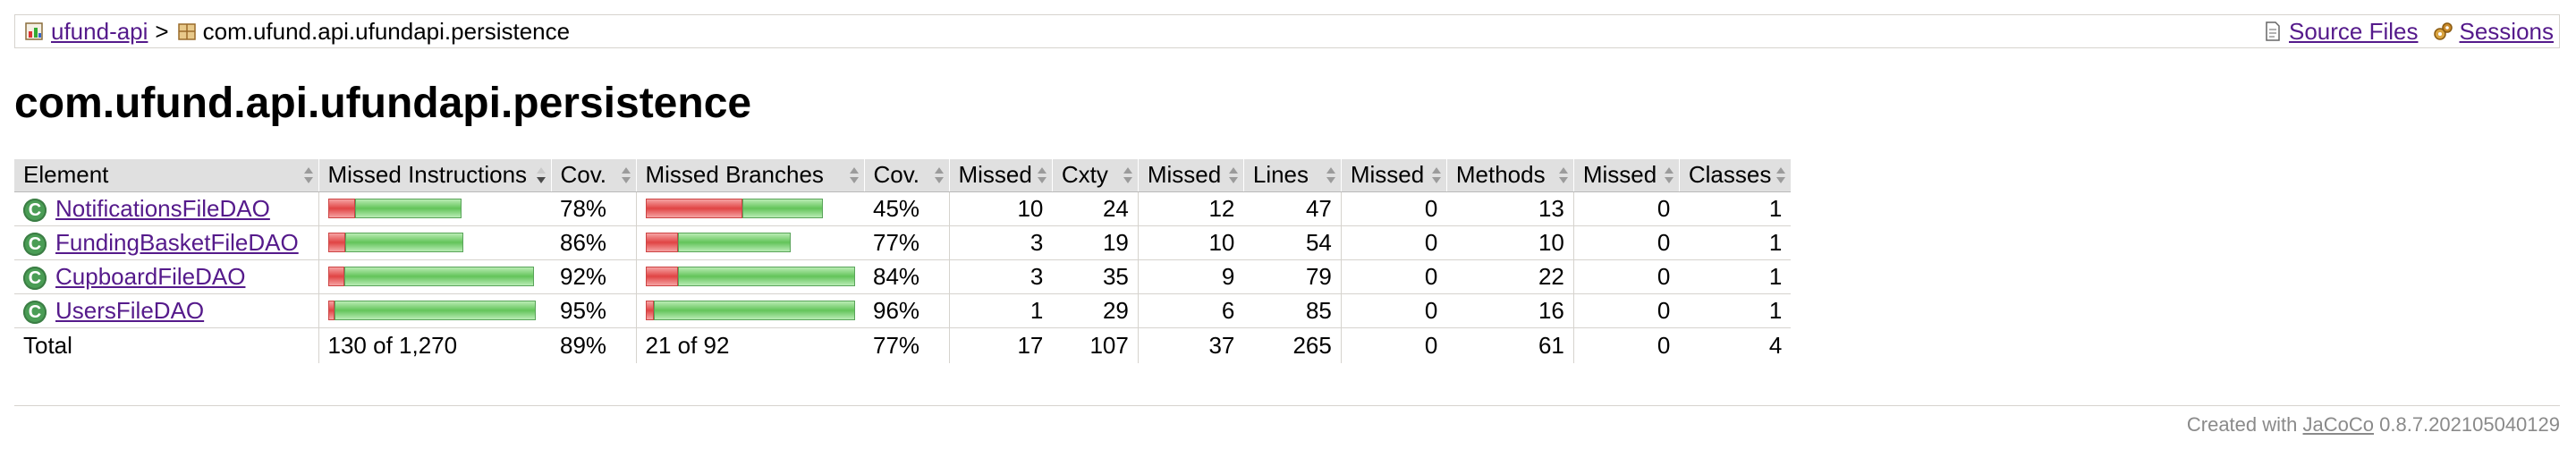  What do you see at coordinates (2443, 31) in the screenshot?
I see `sessions-icon` at bounding box center [2443, 31].